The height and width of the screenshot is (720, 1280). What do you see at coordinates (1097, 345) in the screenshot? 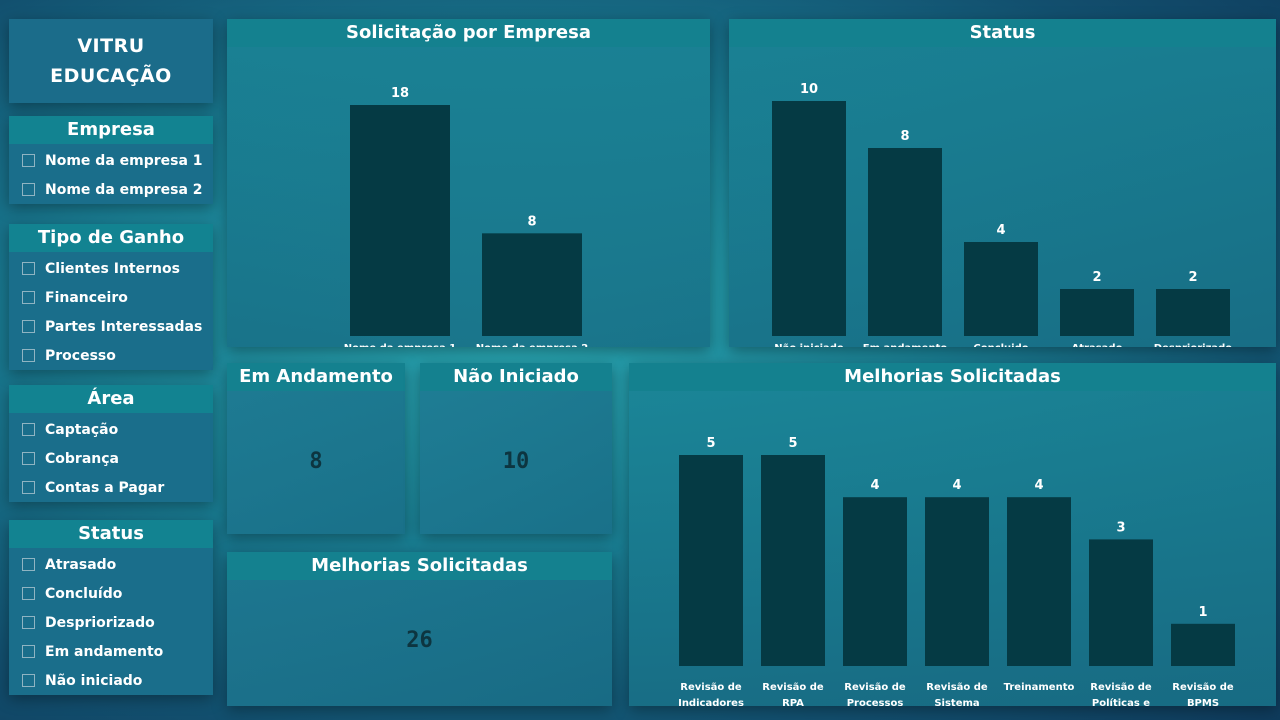
I see `category-label: Atrasado` at bounding box center [1097, 345].